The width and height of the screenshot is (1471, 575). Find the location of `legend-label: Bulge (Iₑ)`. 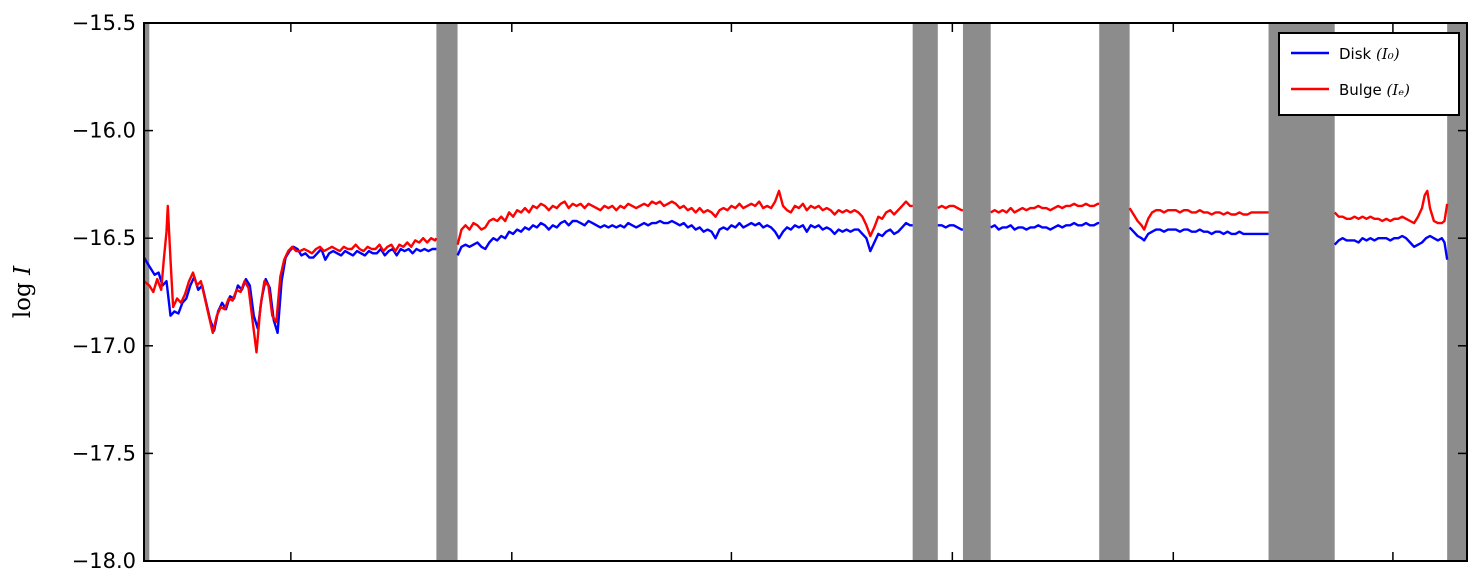

legend-label: Bulge (Iₑ) is located at coordinates (1374, 90).